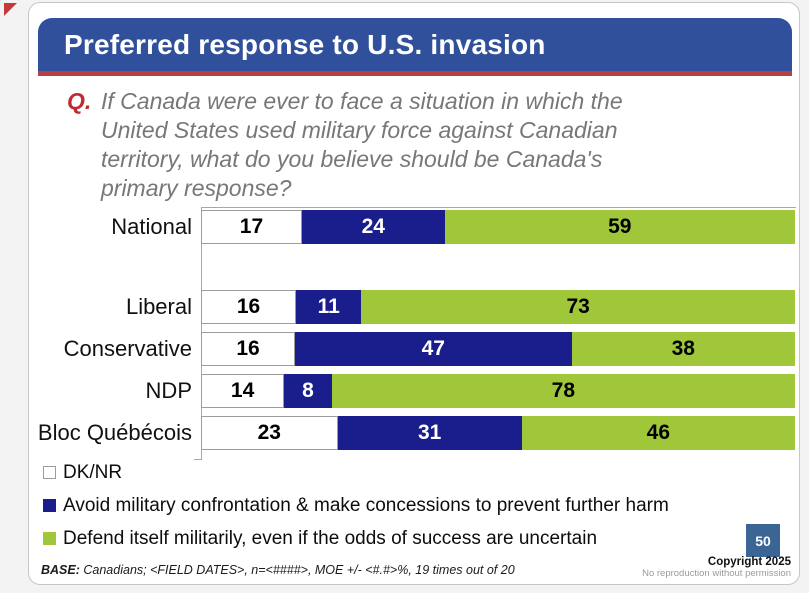  I want to click on category-label: Conservative, so click(127, 348).